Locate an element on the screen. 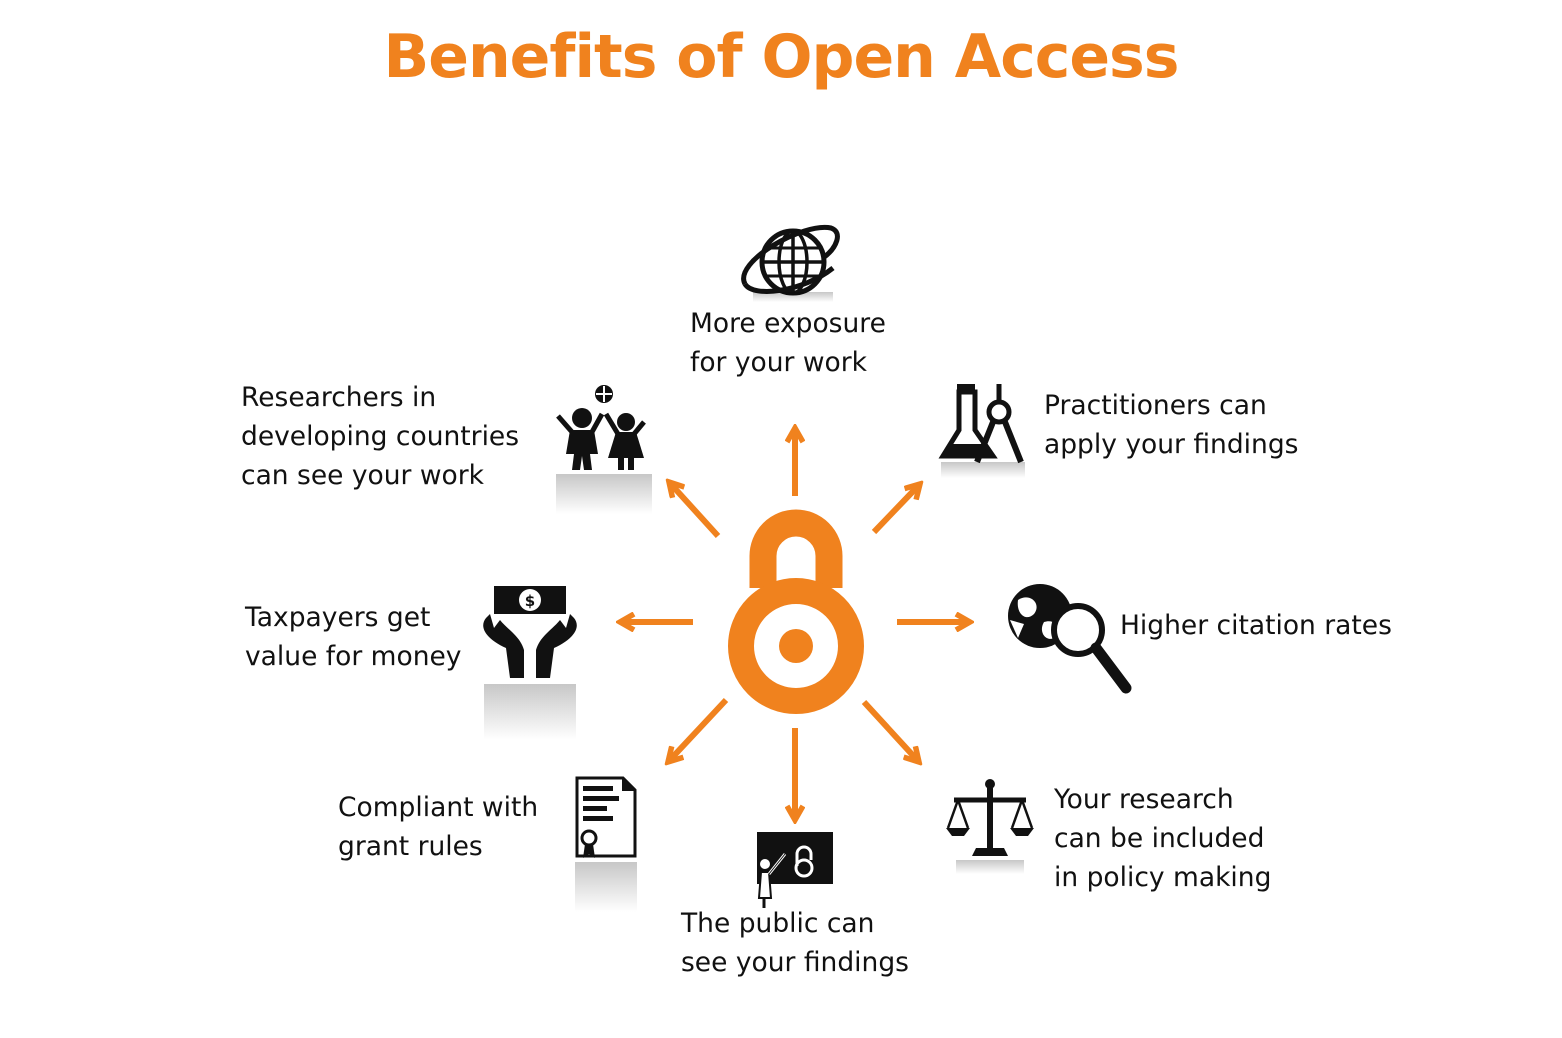  benefit-public-line-2: see your findings is located at coordinates (795, 962).